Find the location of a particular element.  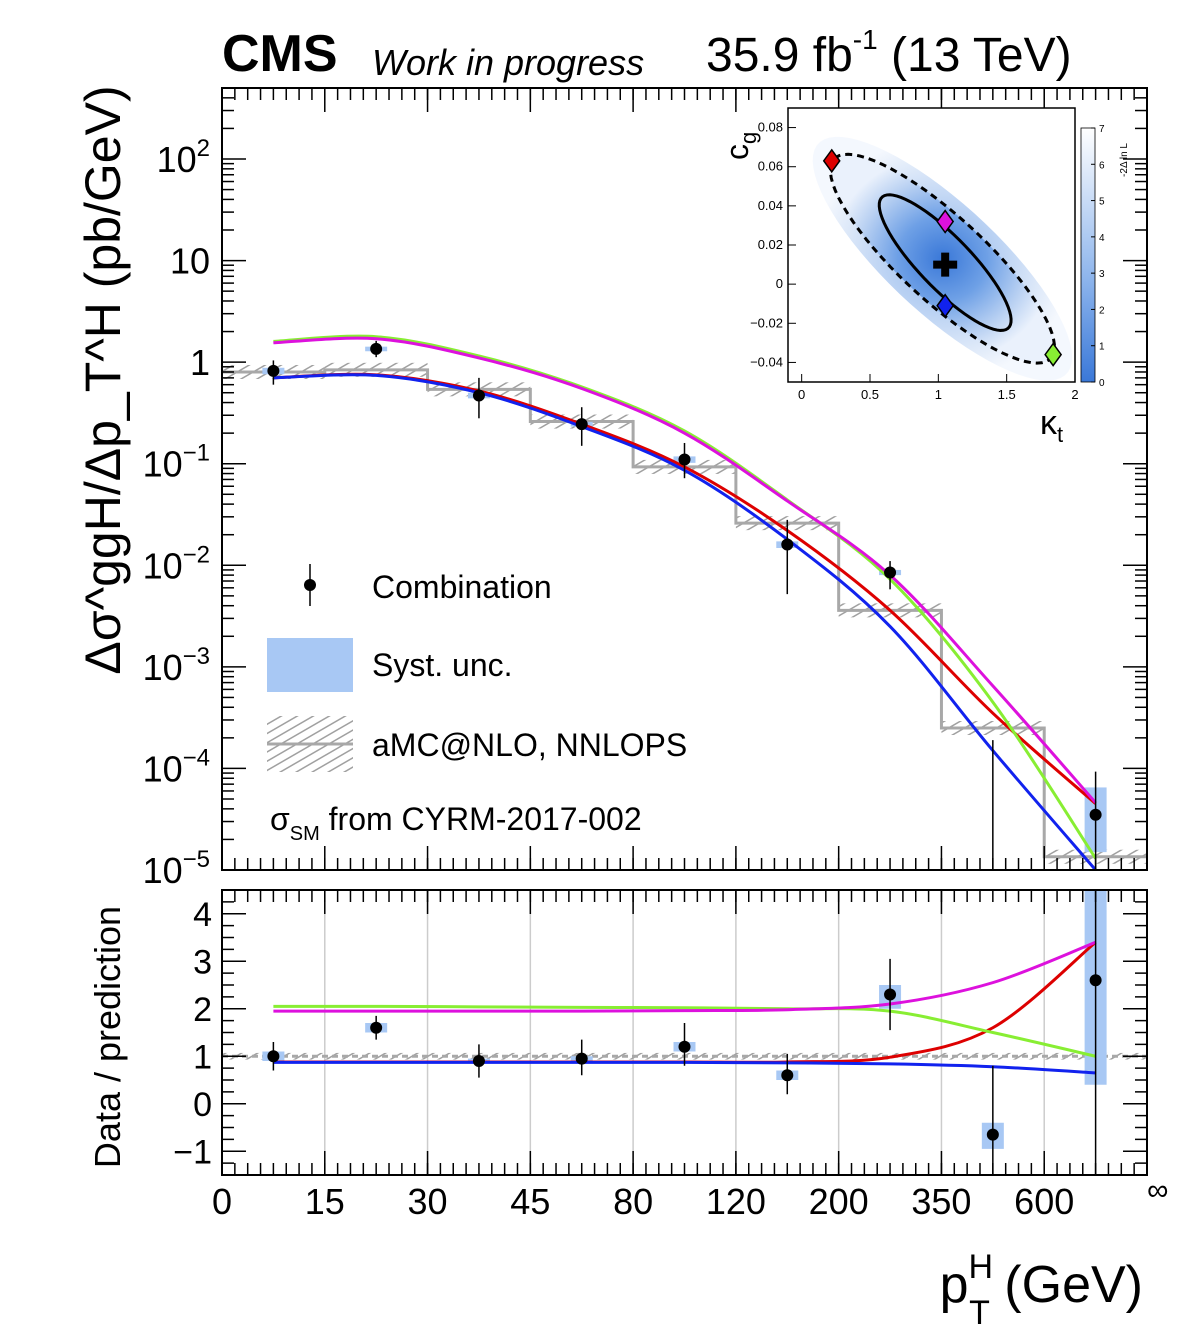

colorbar-tick-label: 1 is located at coordinates (1102, 347).